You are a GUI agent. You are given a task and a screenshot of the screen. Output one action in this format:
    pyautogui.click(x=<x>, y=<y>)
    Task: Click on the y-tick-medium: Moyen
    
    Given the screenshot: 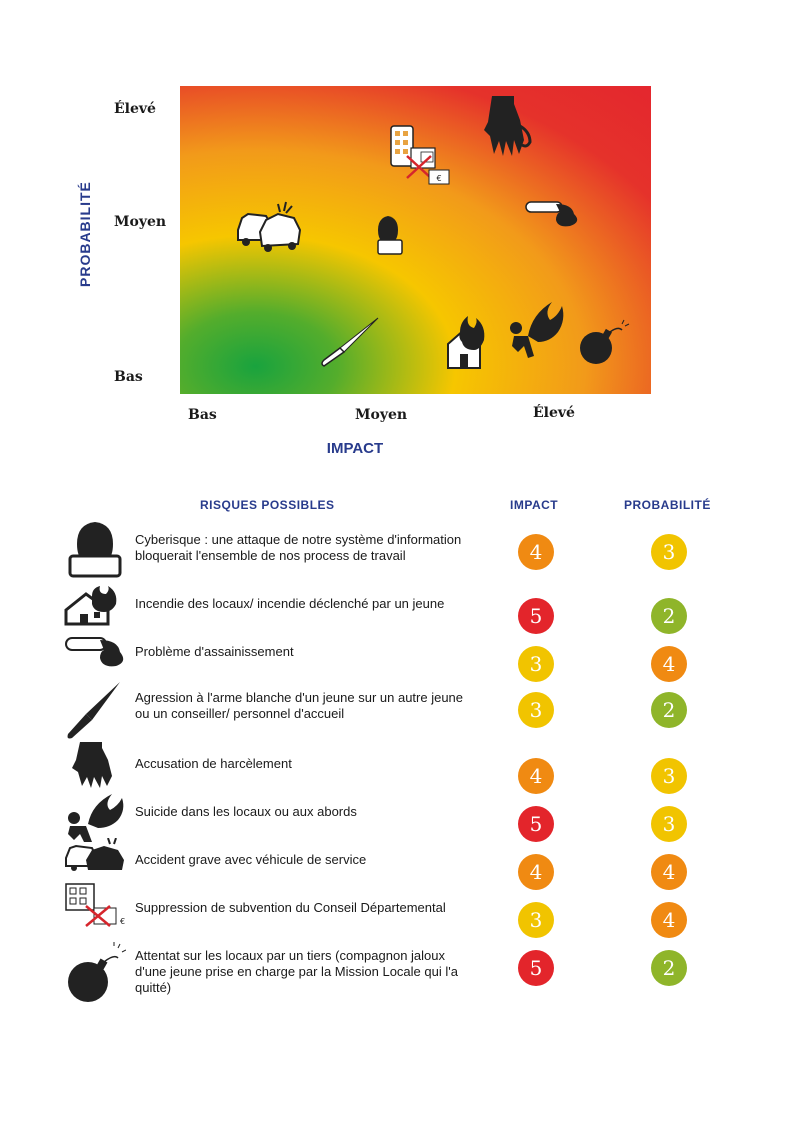 What is the action you would take?
    pyautogui.click(x=140, y=222)
    